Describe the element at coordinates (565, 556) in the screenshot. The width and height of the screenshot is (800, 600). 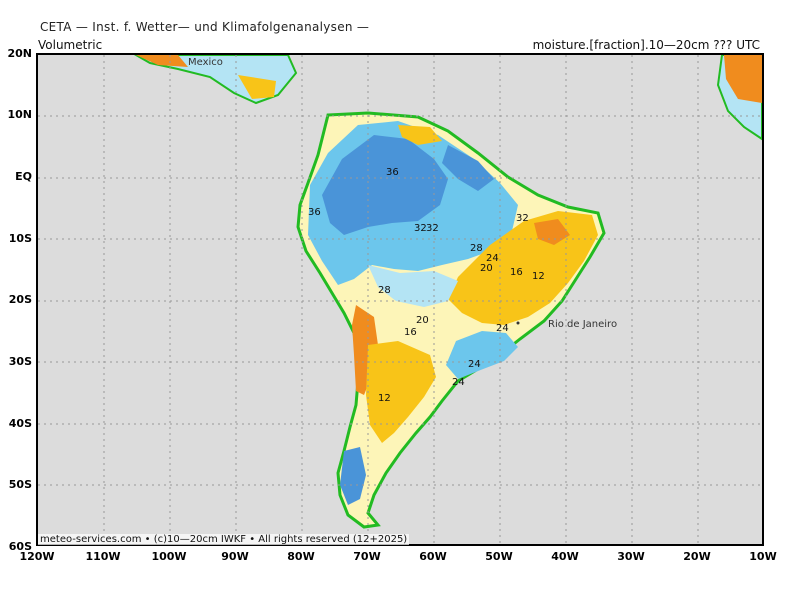
I see `lon-label-40w: 40W` at that location.